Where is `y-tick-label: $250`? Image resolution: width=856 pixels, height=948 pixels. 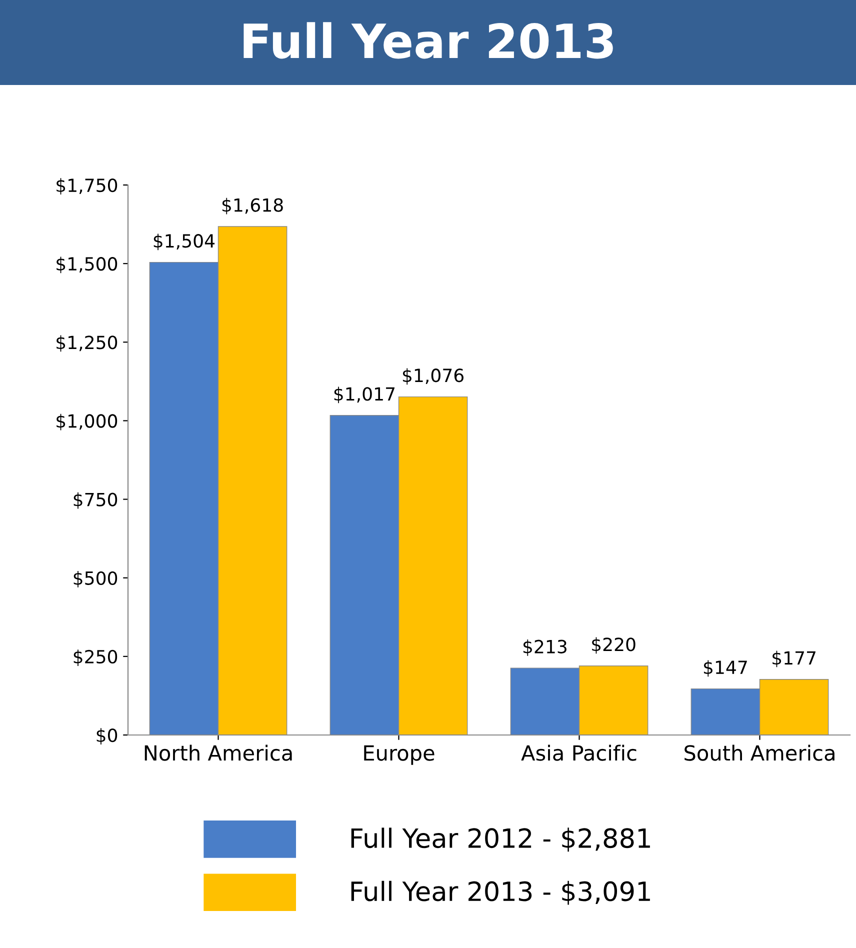
y-tick-label: $250 is located at coordinates (96, 658).